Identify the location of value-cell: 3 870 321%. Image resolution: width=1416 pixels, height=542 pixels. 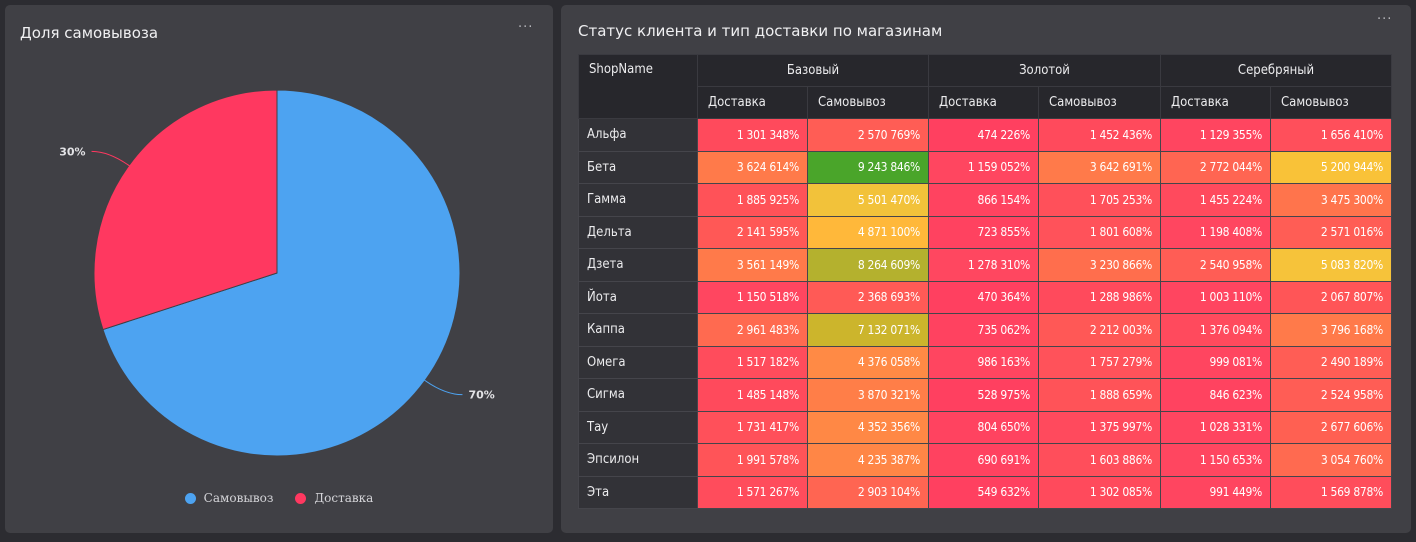
(868, 395).